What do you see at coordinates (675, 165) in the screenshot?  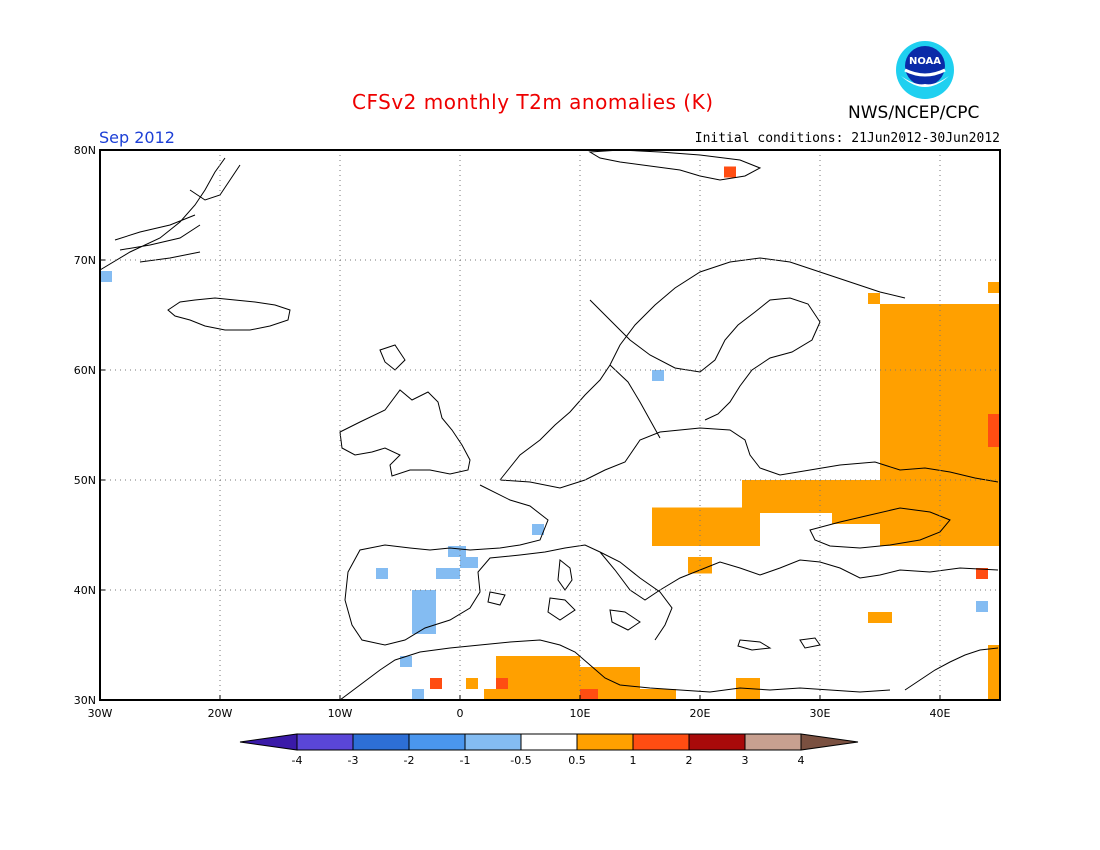 I see `coastline-svalbard` at bounding box center [675, 165].